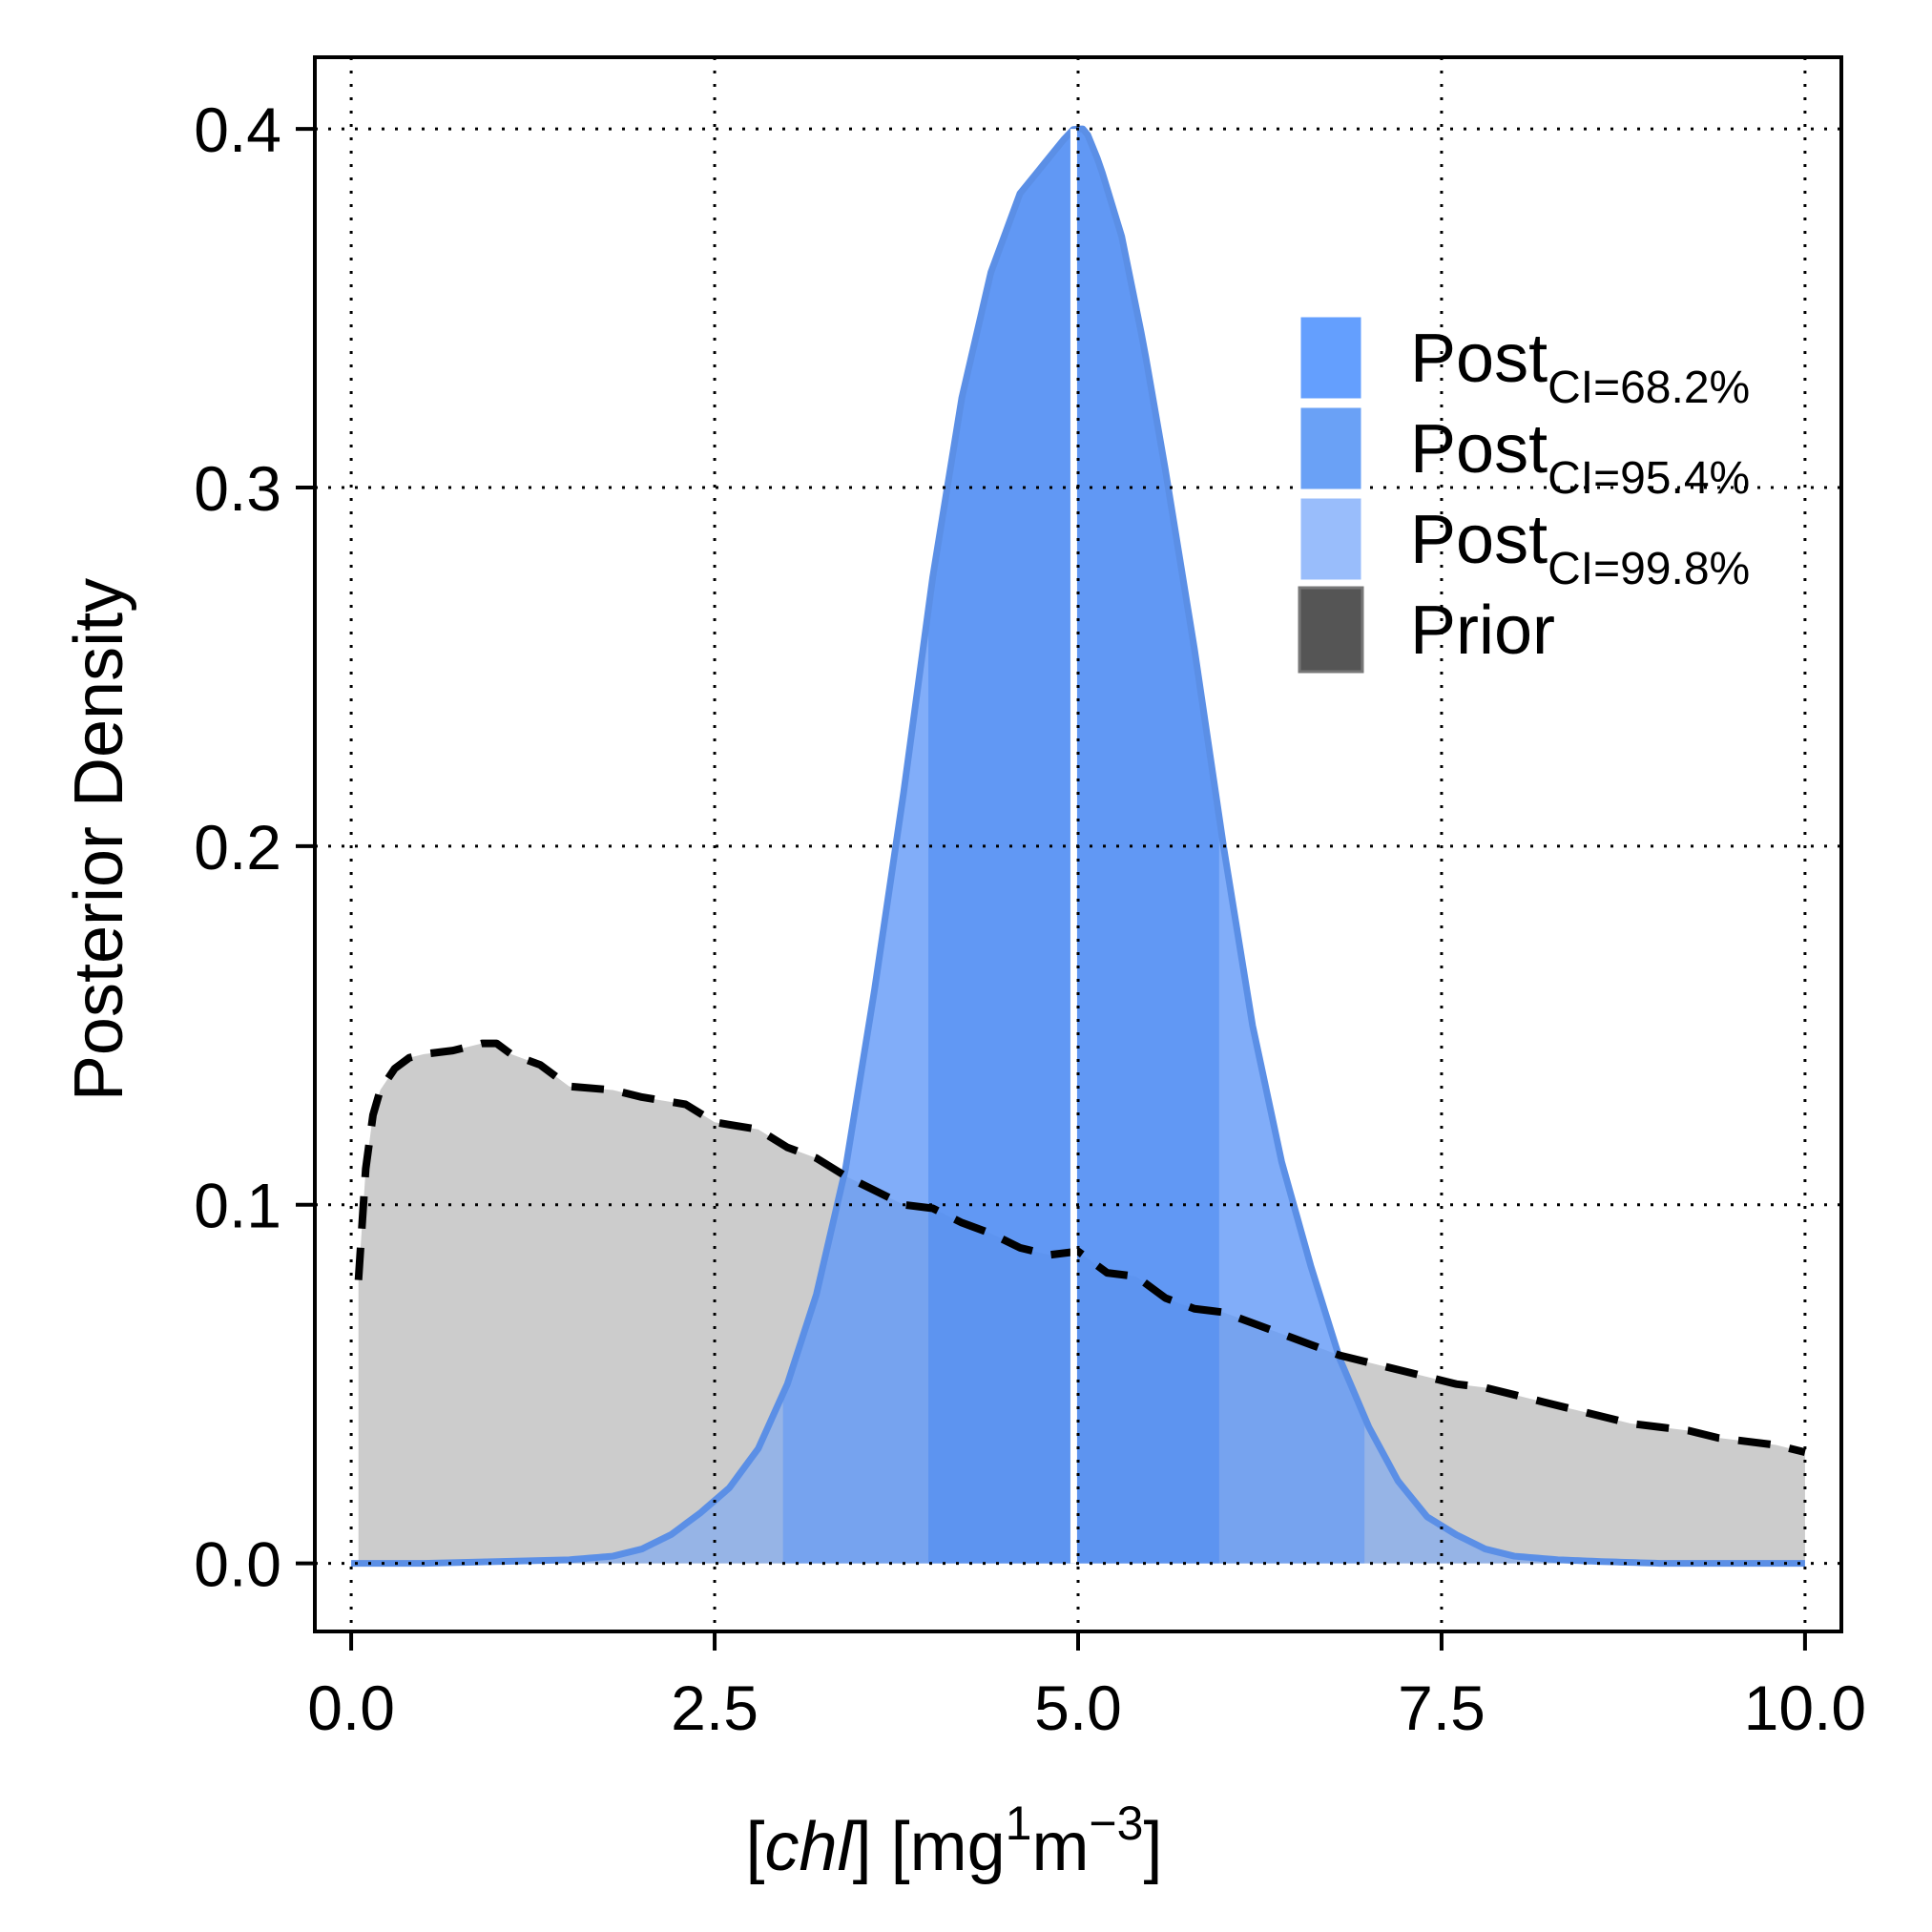 The image size is (1932, 1932). Describe the element at coordinates (714, 1707) in the screenshot. I see `x-tick-label-1: 2.5` at that location.